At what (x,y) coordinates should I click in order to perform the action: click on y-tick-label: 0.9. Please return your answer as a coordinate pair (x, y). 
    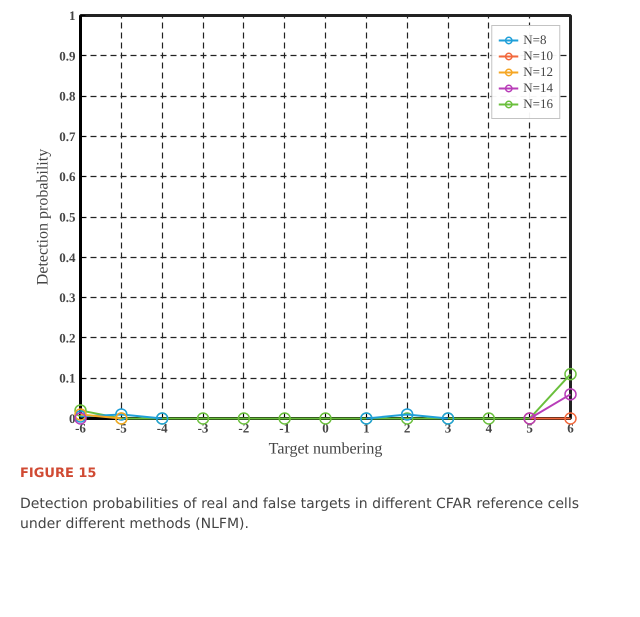
    Looking at the image, I should click on (67, 56).